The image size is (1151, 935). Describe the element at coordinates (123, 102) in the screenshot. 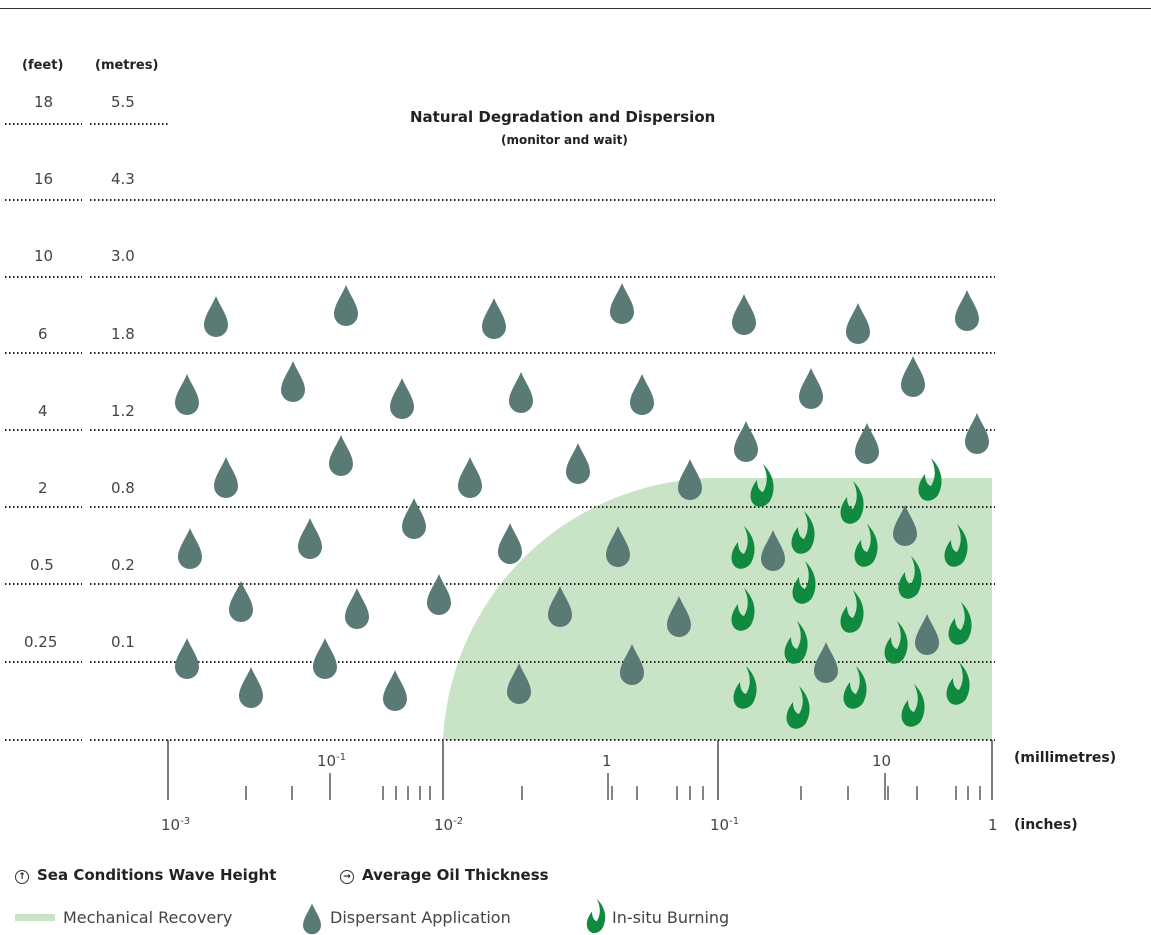

I see `metres-label: 5.5` at that location.